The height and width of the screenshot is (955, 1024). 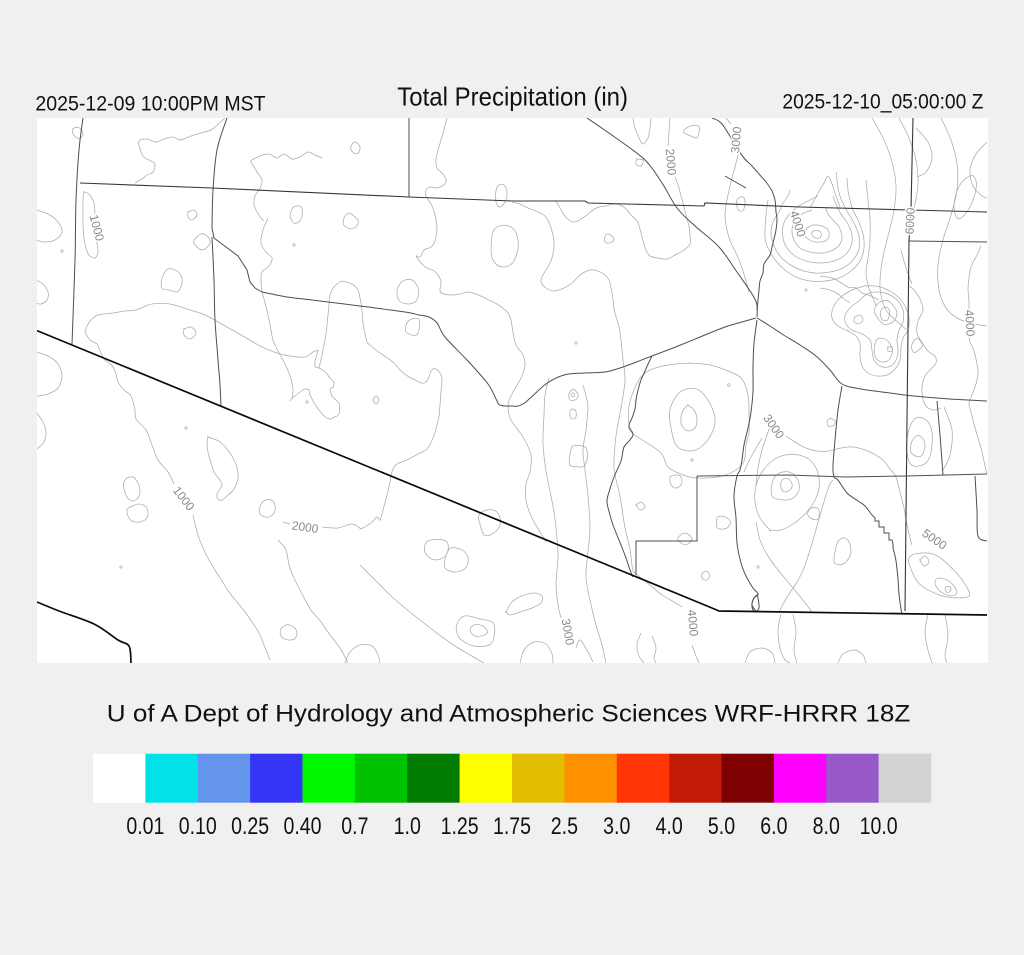 I want to click on svg-text: 5.0, so click(x=721, y=826).